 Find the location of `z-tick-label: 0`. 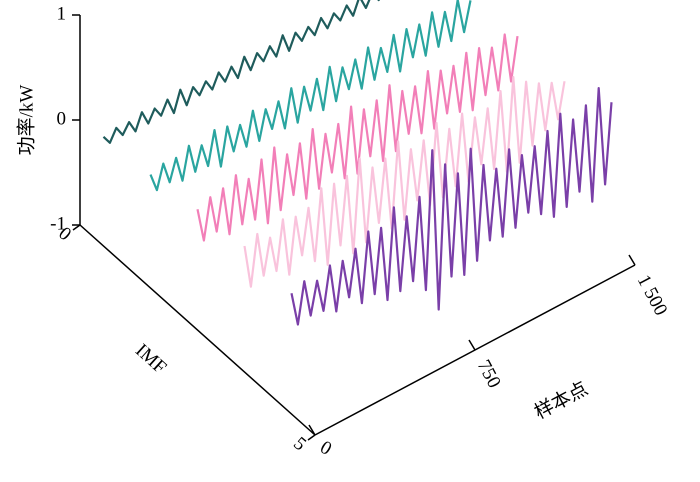

z-tick-label: 0 is located at coordinates (62, 118).